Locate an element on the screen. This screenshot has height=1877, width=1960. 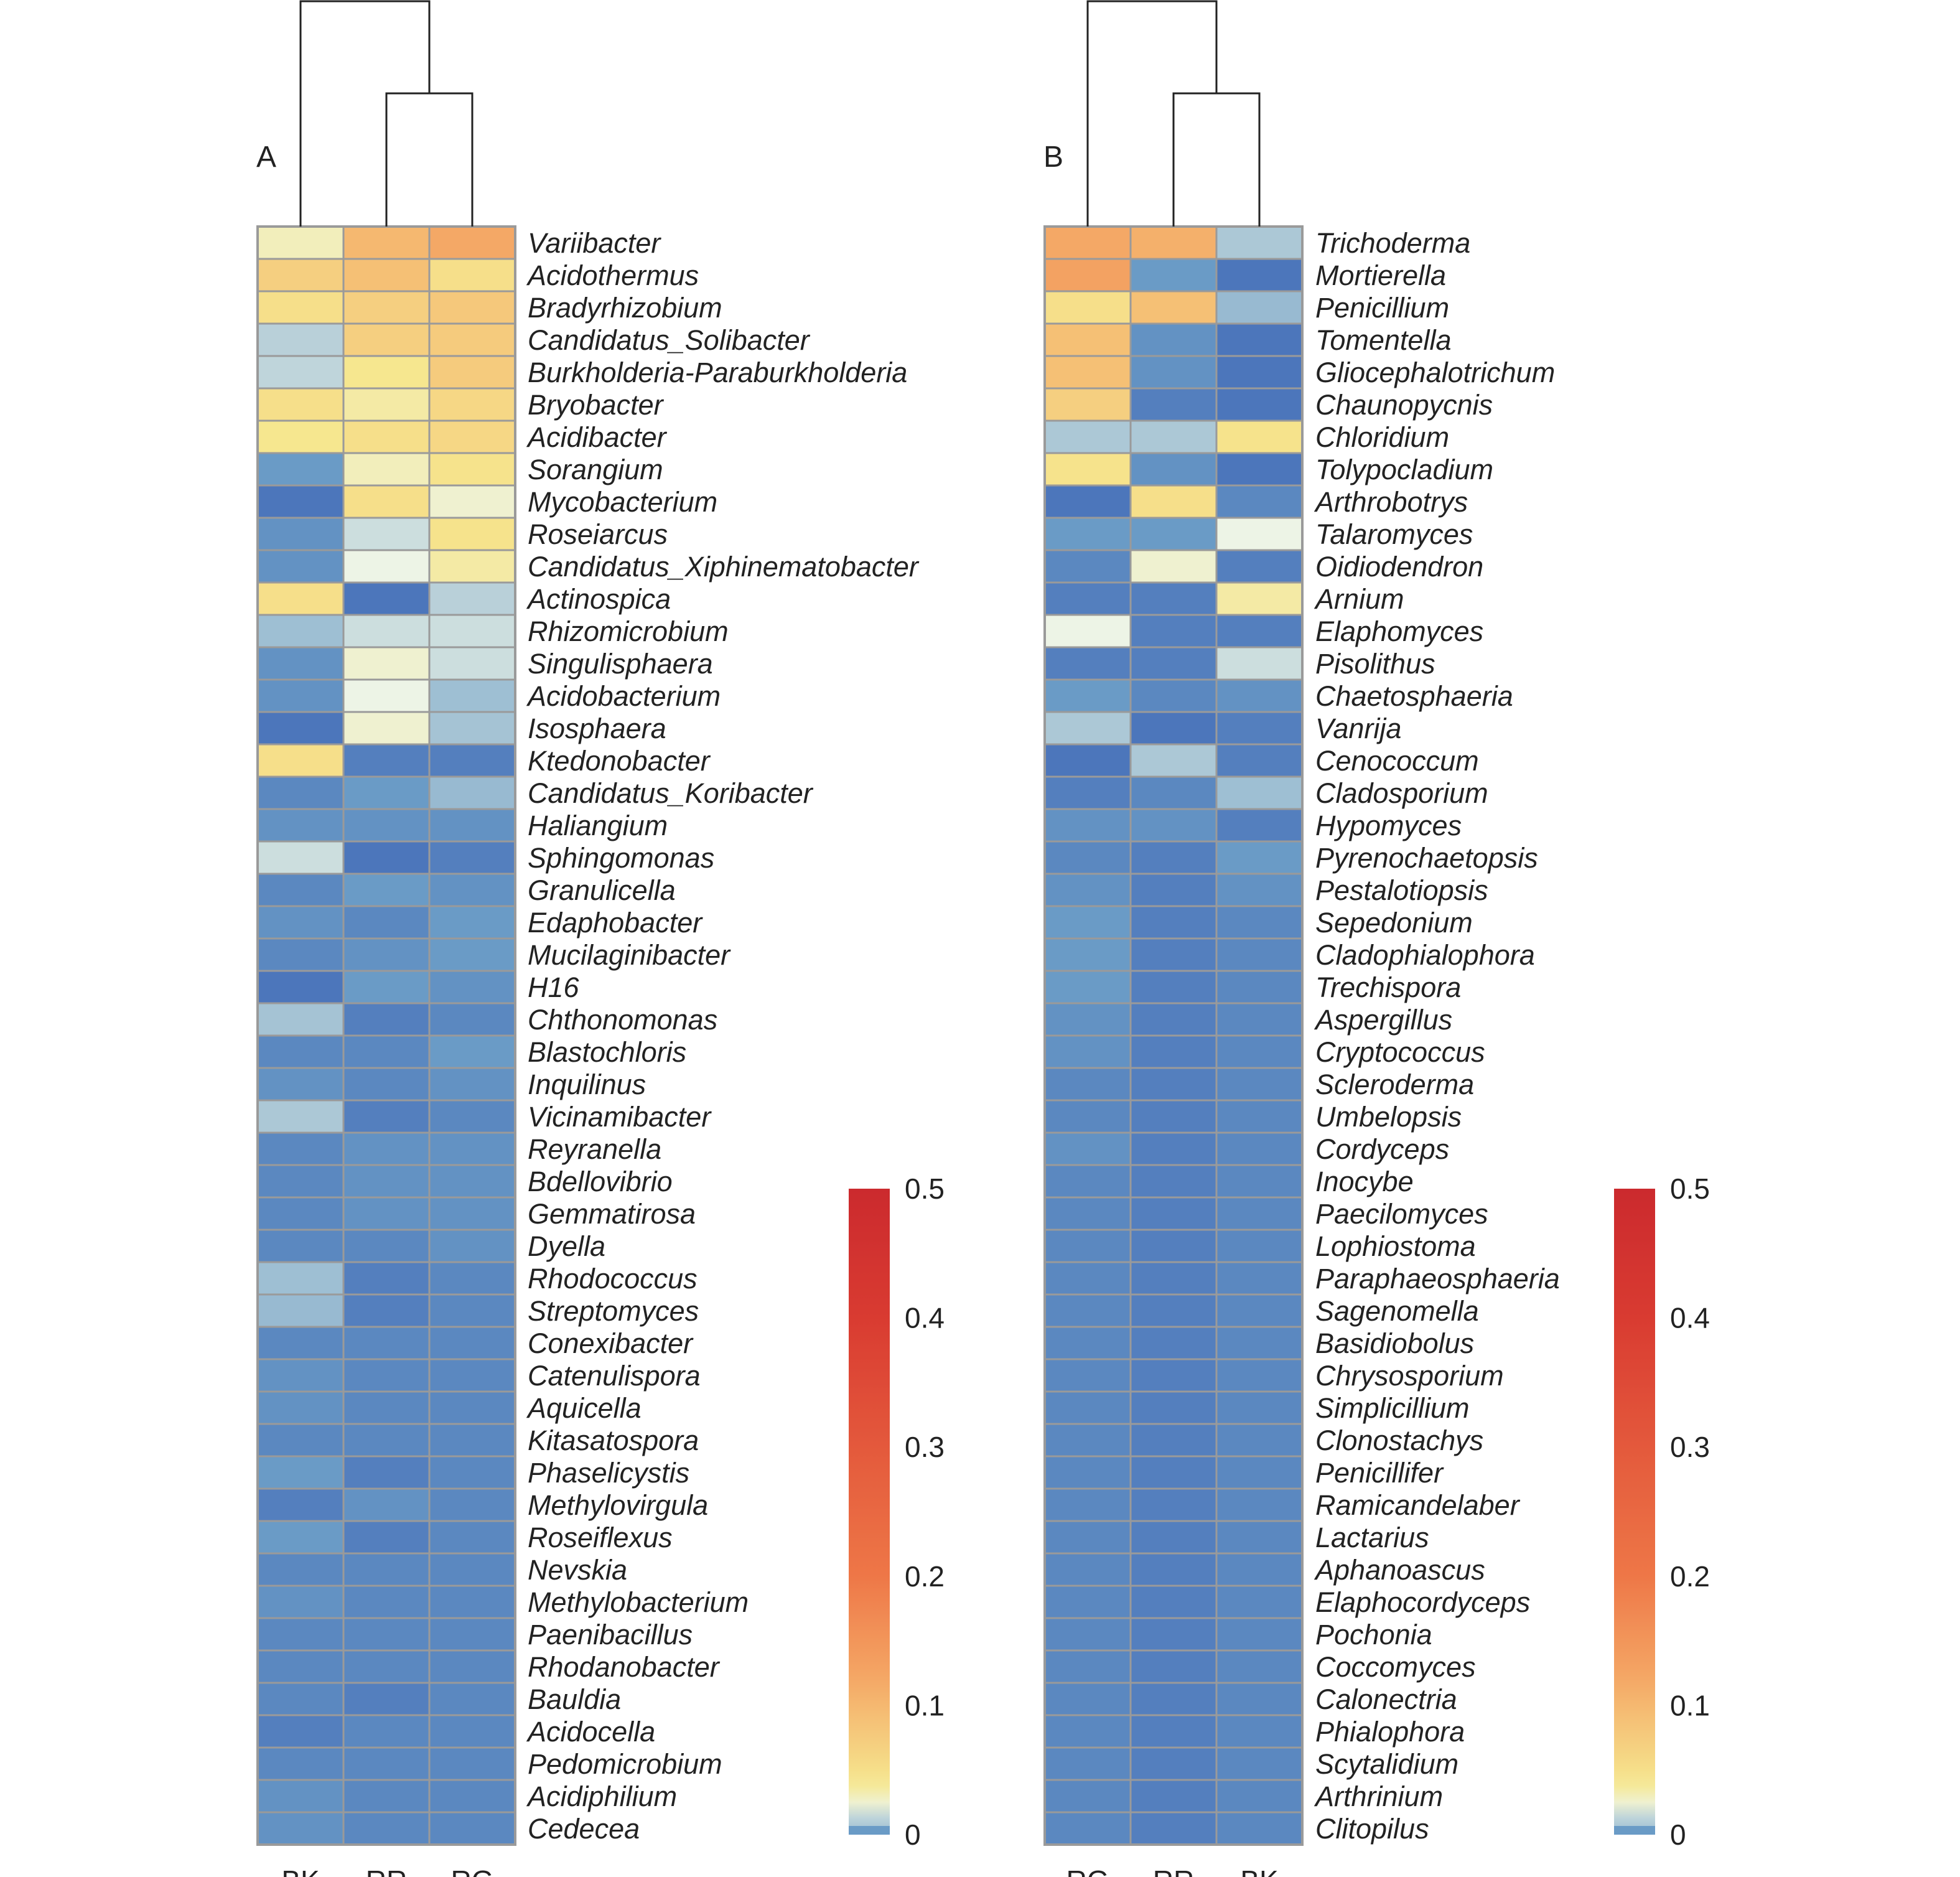
row-label: Phialophora is located at coordinates (1390, 1732).